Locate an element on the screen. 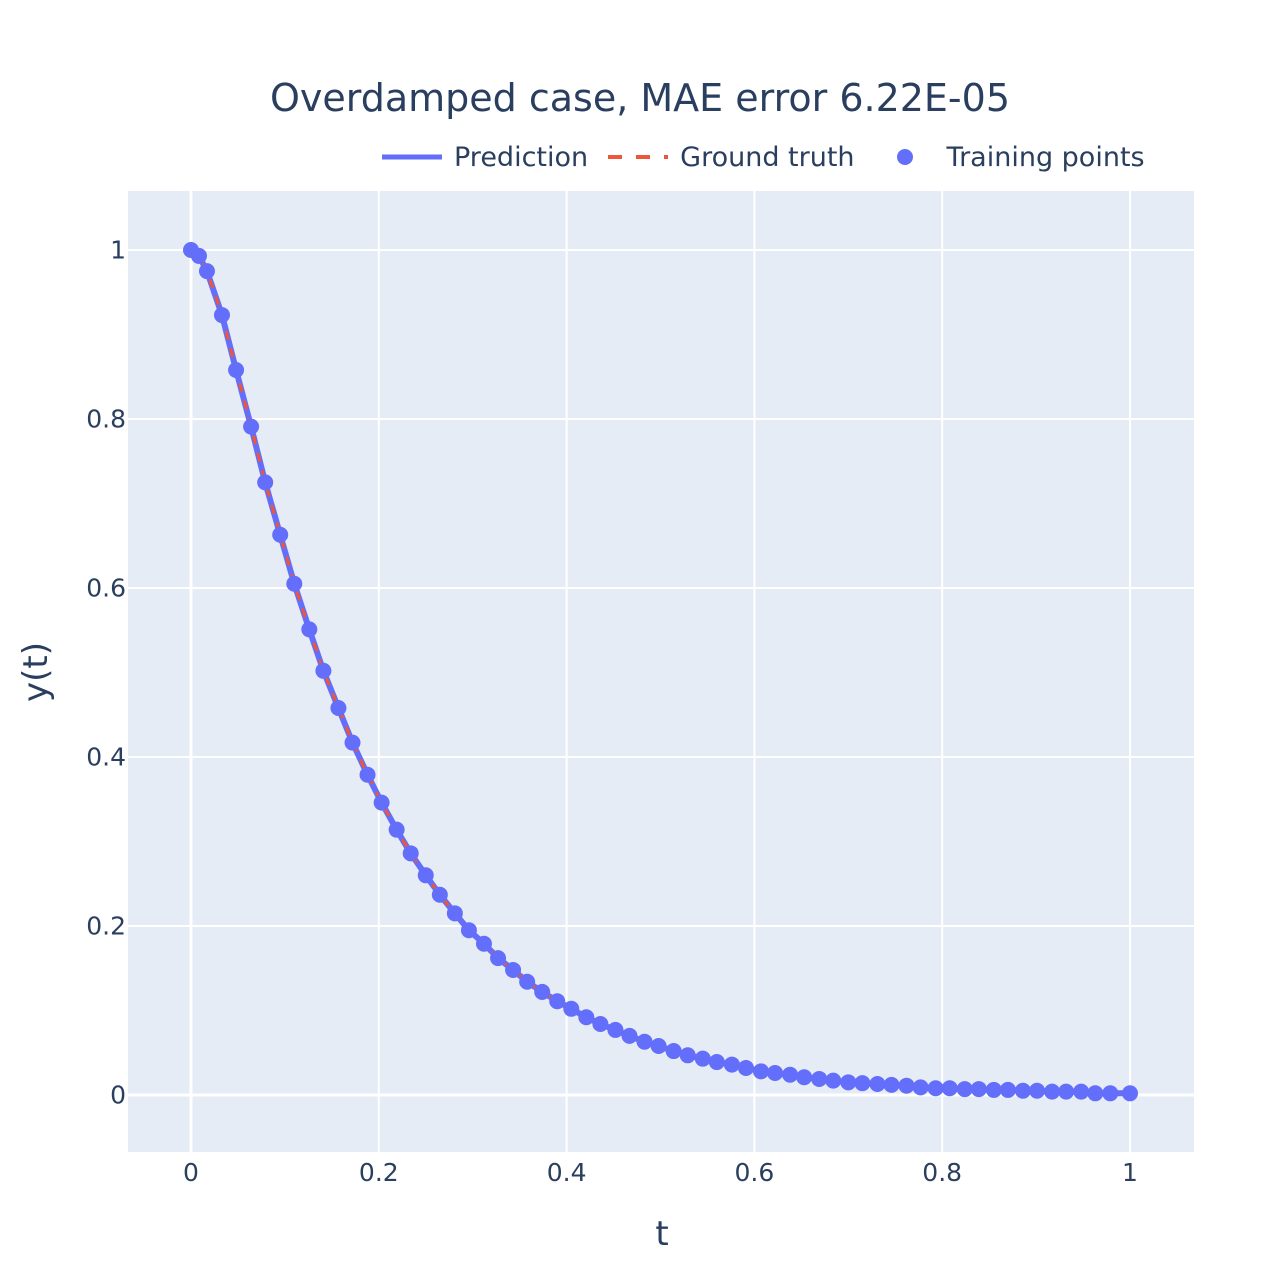 This screenshot has height=1280, width=1280. legend-item-training-points: Training points is located at coordinates (1009, 157).